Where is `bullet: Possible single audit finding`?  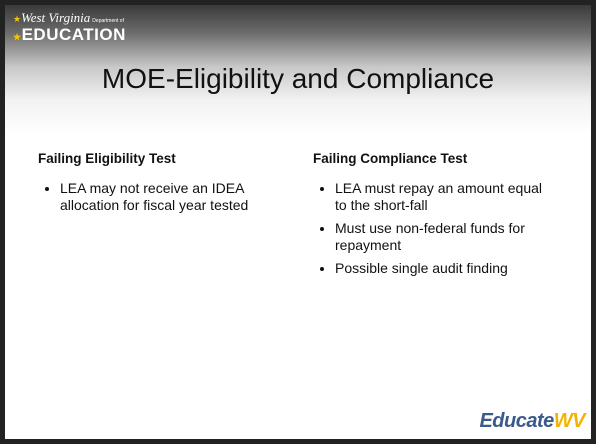 bullet: Possible single audit finding is located at coordinates (441, 268).